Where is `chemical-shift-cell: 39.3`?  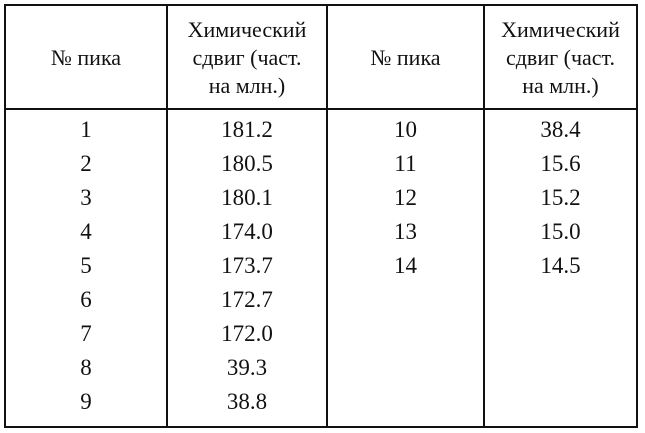
chemical-shift-cell: 39.3 is located at coordinates (247, 367).